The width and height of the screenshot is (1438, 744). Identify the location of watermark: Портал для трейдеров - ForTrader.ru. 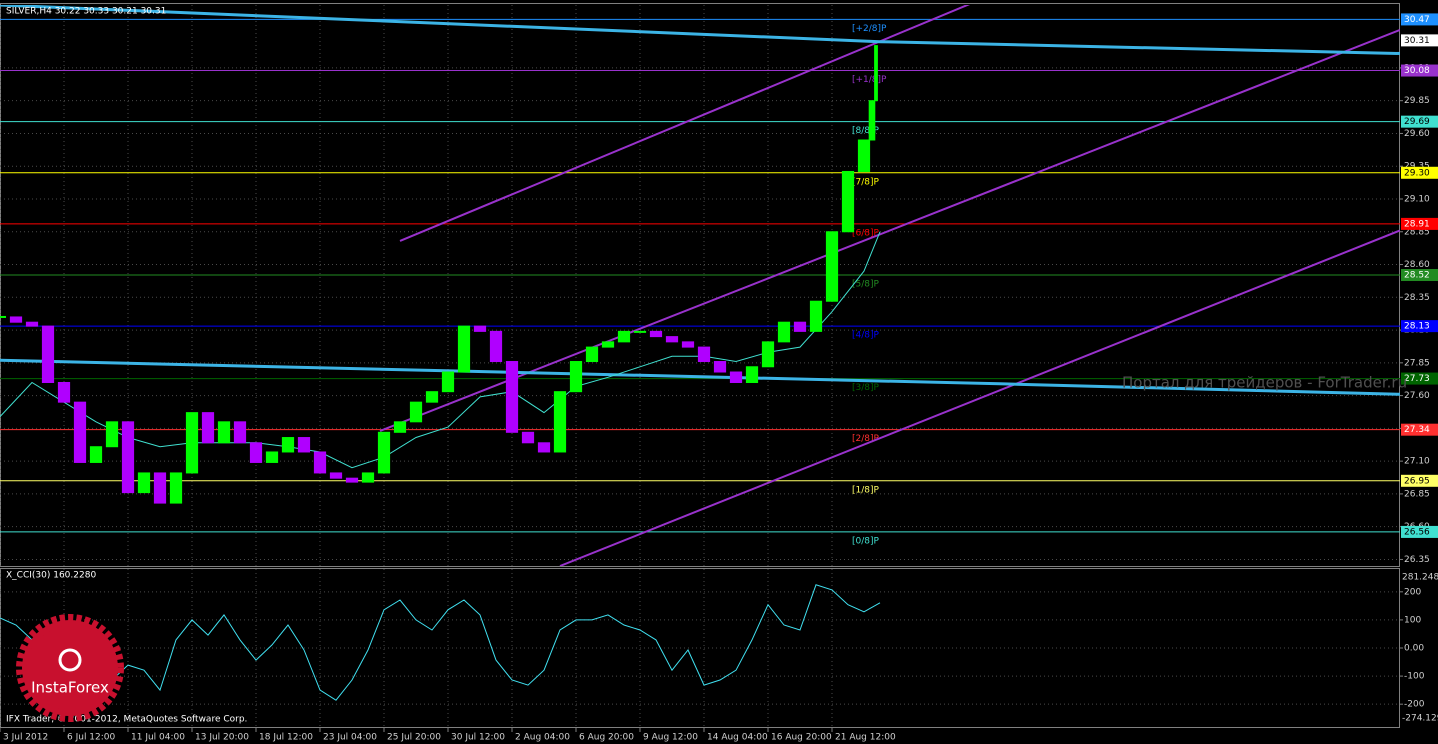
(1264, 383).